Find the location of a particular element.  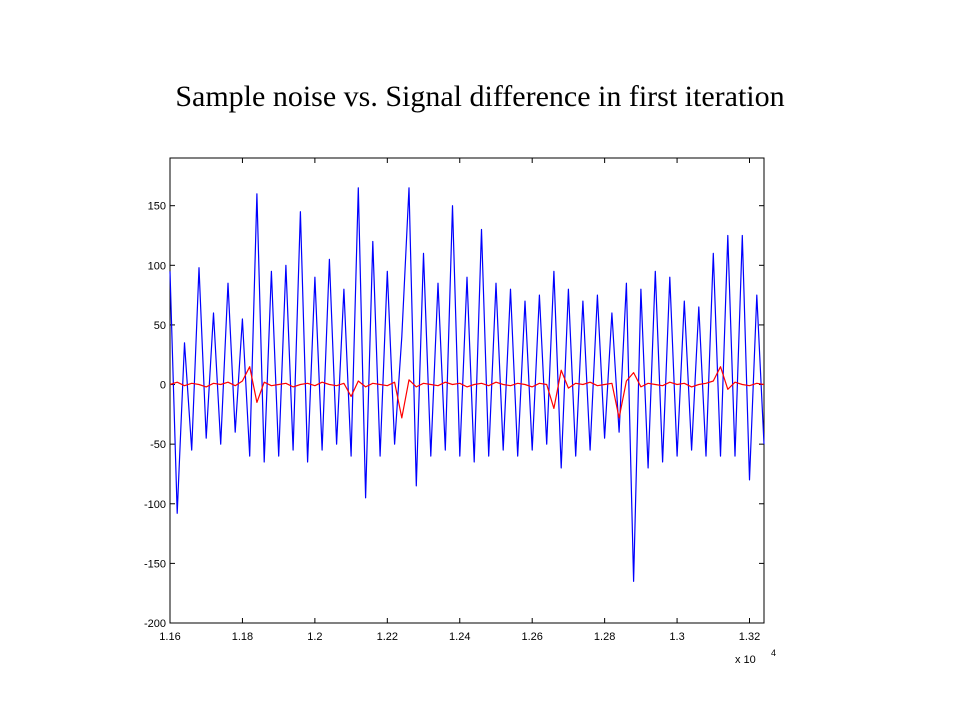

x-tick-label: 1.18 is located at coordinates (242, 637).